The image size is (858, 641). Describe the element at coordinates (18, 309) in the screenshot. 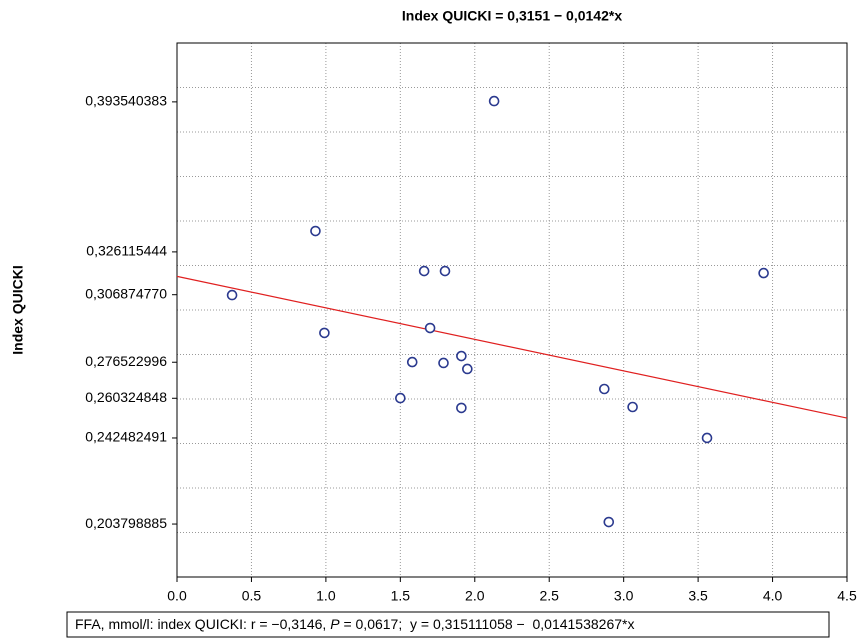

I see `y-axis-label: Index QUICKI` at that location.